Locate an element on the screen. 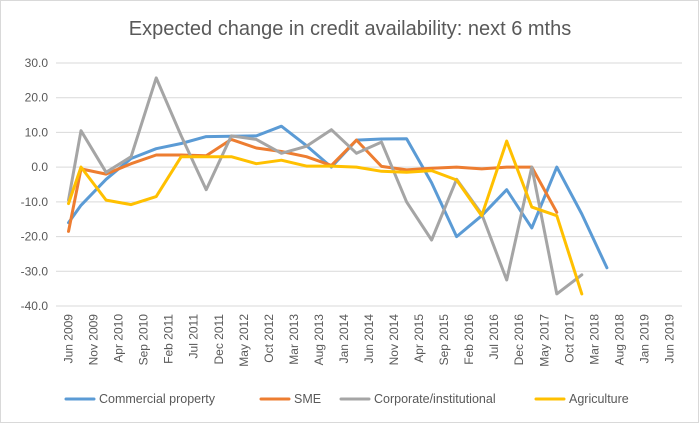 The width and height of the screenshot is (699, 423). x-tick-label: Apr 2015 is located at coordinates (419, 338).